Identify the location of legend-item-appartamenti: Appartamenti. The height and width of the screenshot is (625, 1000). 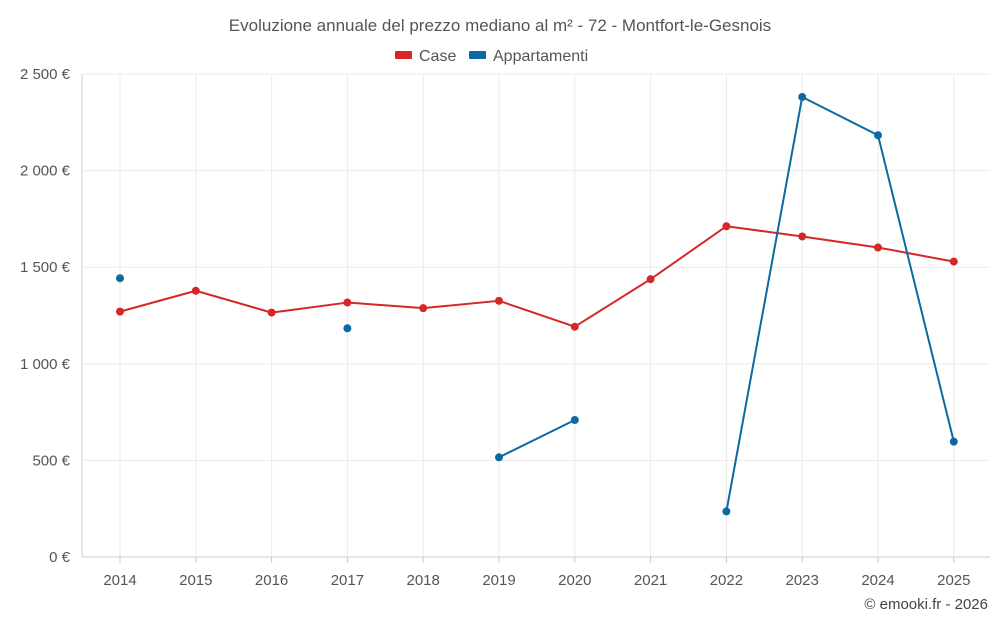
(528, 56).